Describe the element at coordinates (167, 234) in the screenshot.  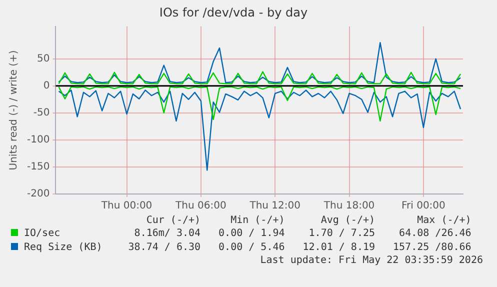
I see `text: 8.16m/ 3.04` at that location.